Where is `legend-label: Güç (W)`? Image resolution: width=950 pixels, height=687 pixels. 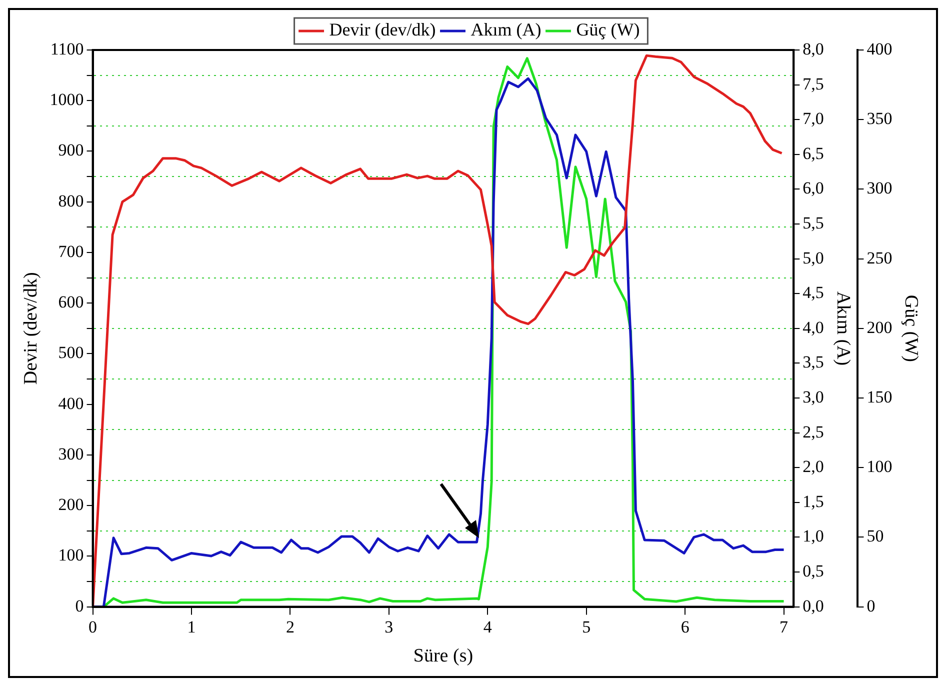 legend-label: Güç (W) is located at coordinates (608, 30).